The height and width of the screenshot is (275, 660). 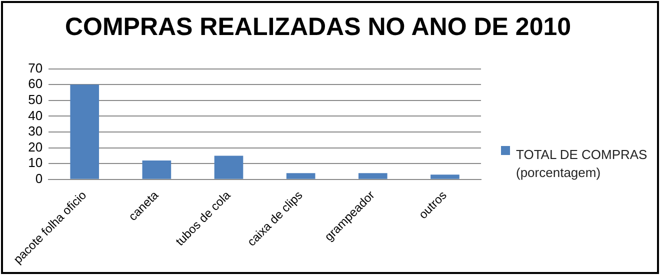 I want to click on y-tick-label: 40, so click(x=35, y=115).